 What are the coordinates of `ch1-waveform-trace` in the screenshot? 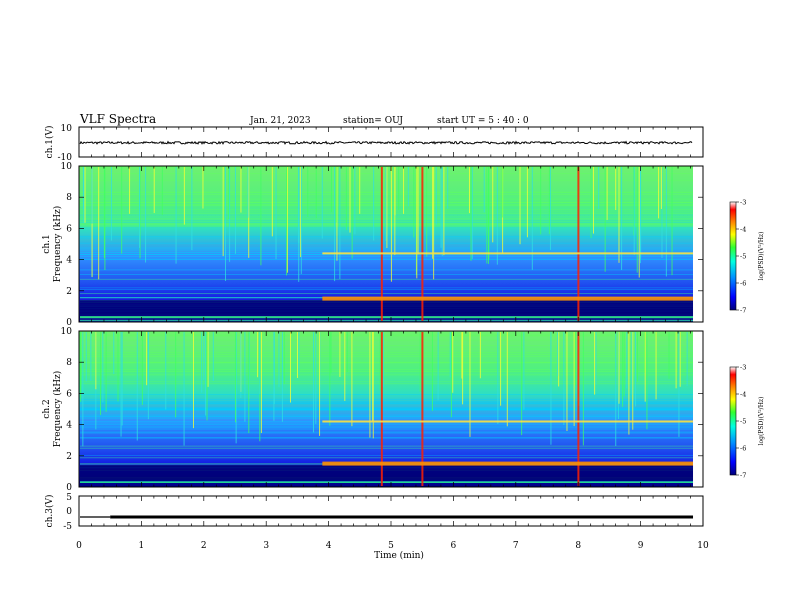 It's located at (386, 142).